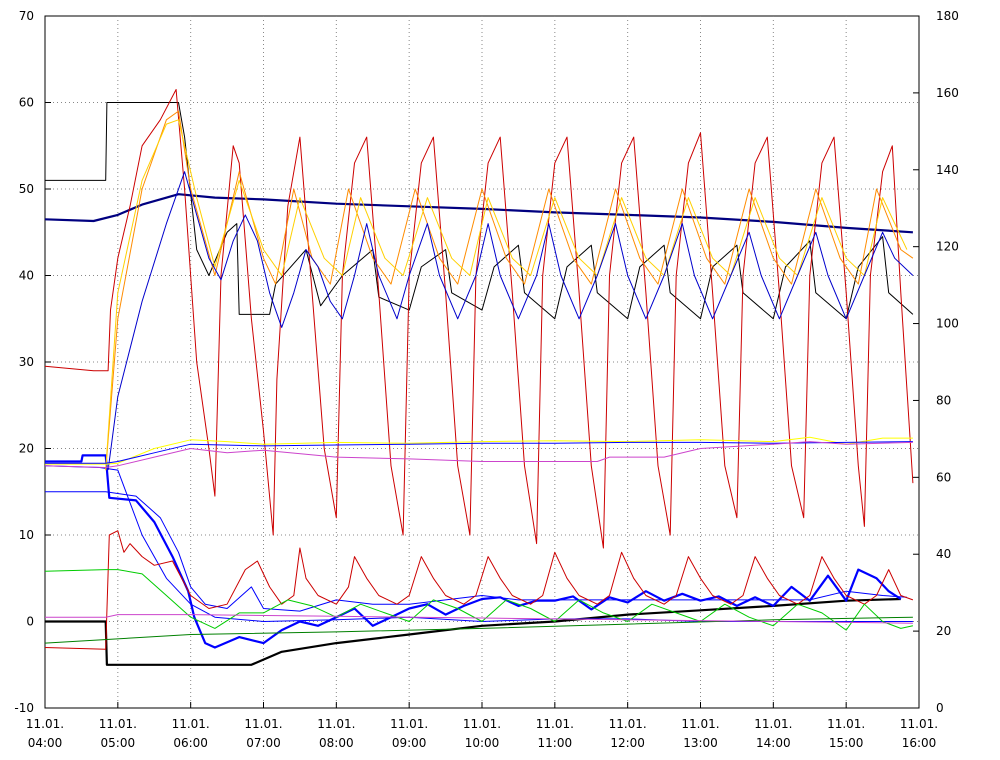  What do you see at coordinates (943, 554) in the screenshot?
I see `y2-tick-label: 40` at bounding box center [943, 554].